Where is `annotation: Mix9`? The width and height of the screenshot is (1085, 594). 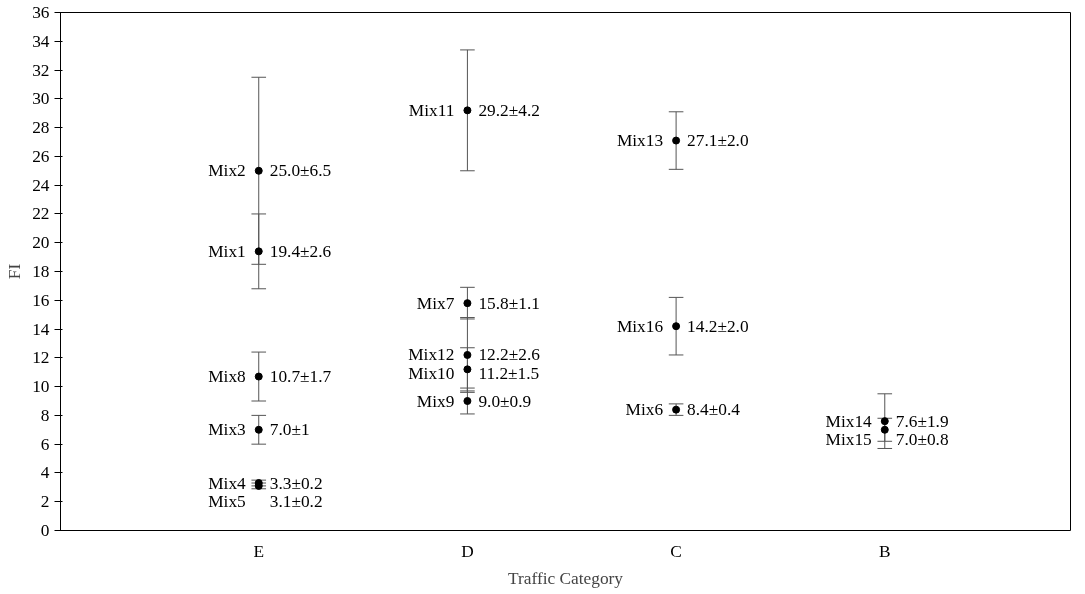
annotation: Mix9 is located at coordinates (435, 401).